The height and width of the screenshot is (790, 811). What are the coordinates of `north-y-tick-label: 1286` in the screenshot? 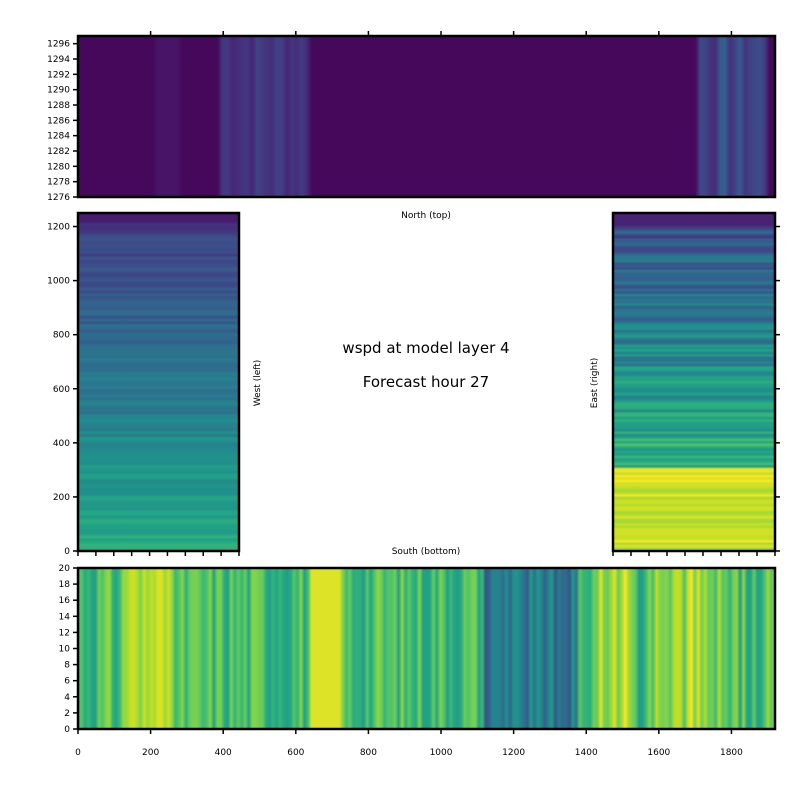 It's located at (58, 121).